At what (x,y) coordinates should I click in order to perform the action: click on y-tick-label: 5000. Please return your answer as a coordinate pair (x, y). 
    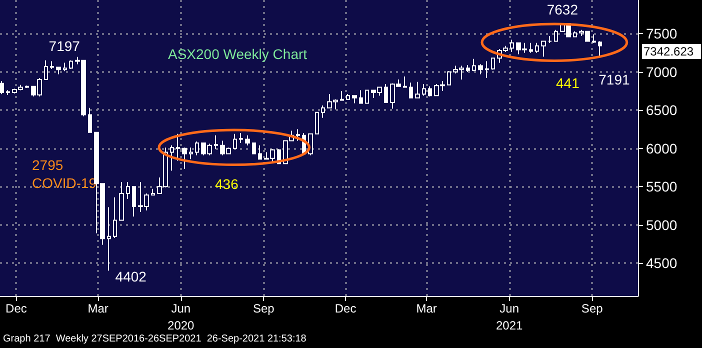
    Looking at the image, I should click on (662, 224).